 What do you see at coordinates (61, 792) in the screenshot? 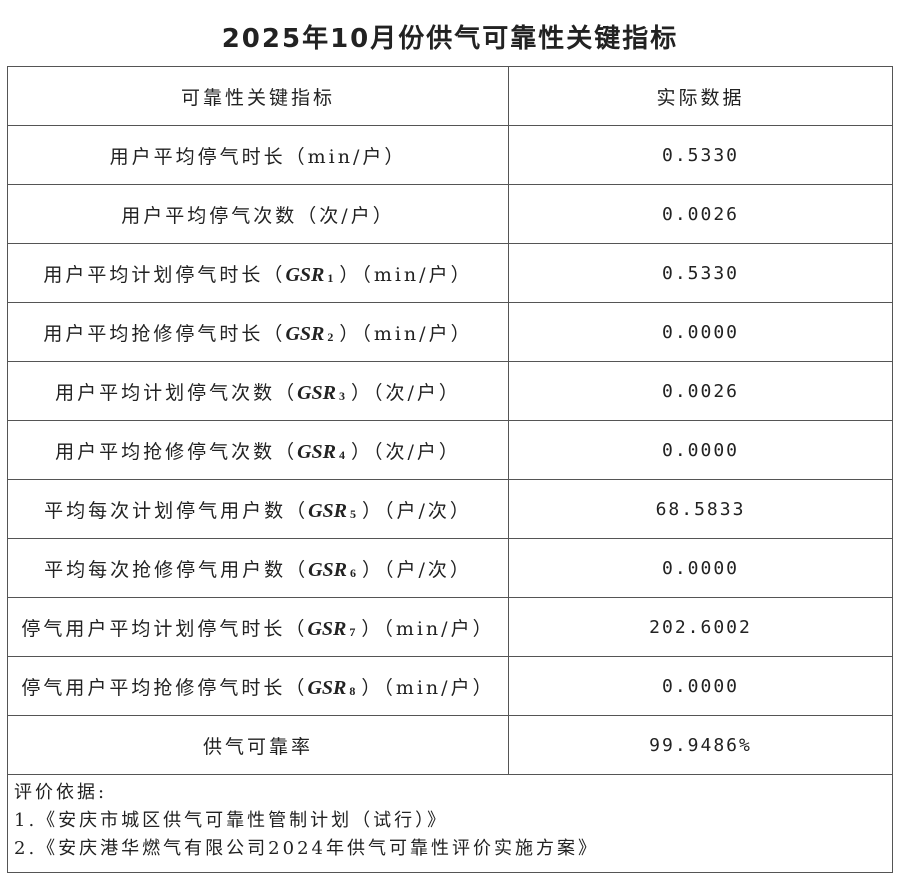
I see `notes-heading: 评价依据:` at bounding box center [61, 792].